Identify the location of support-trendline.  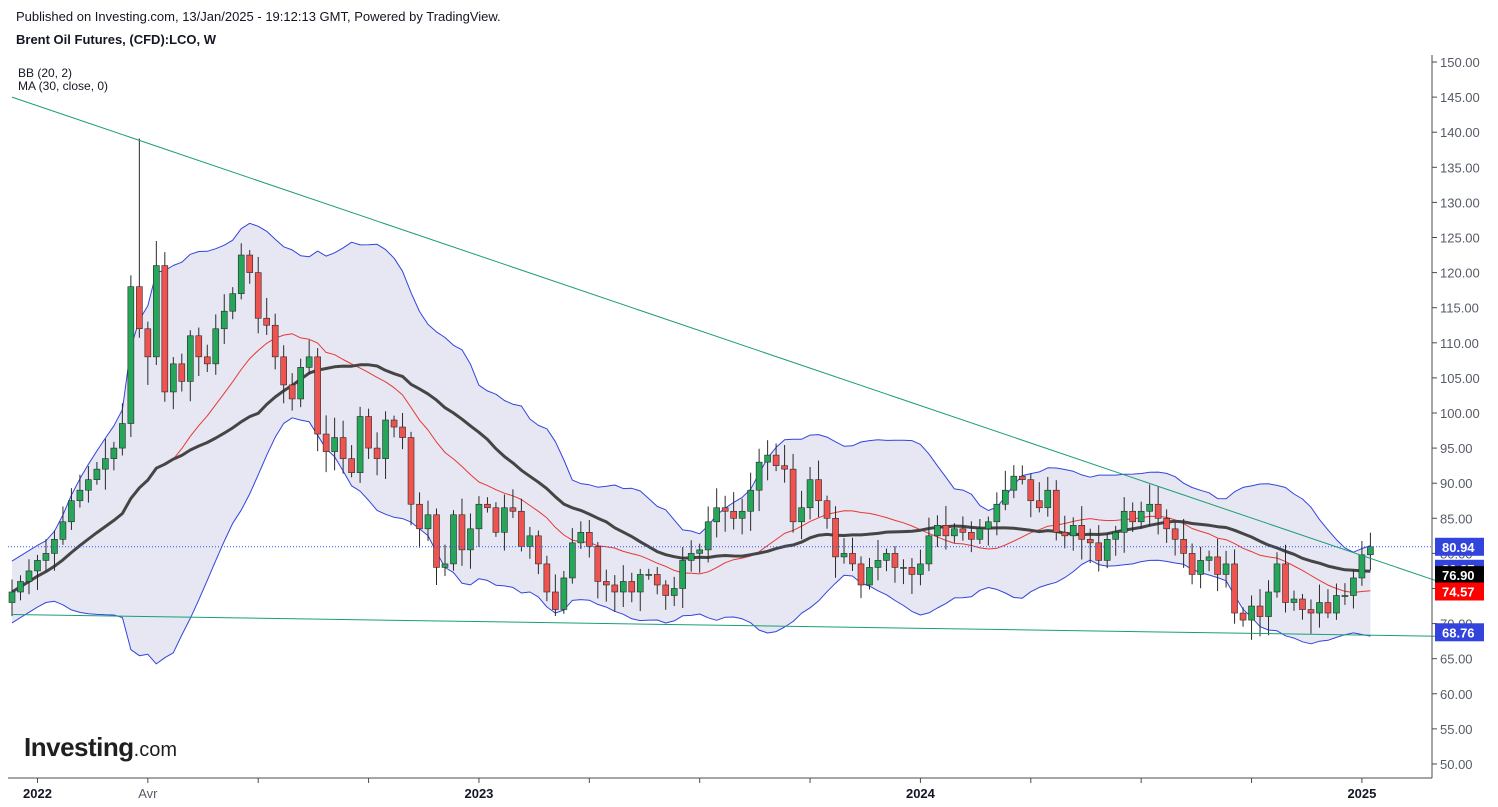
(725, 625).